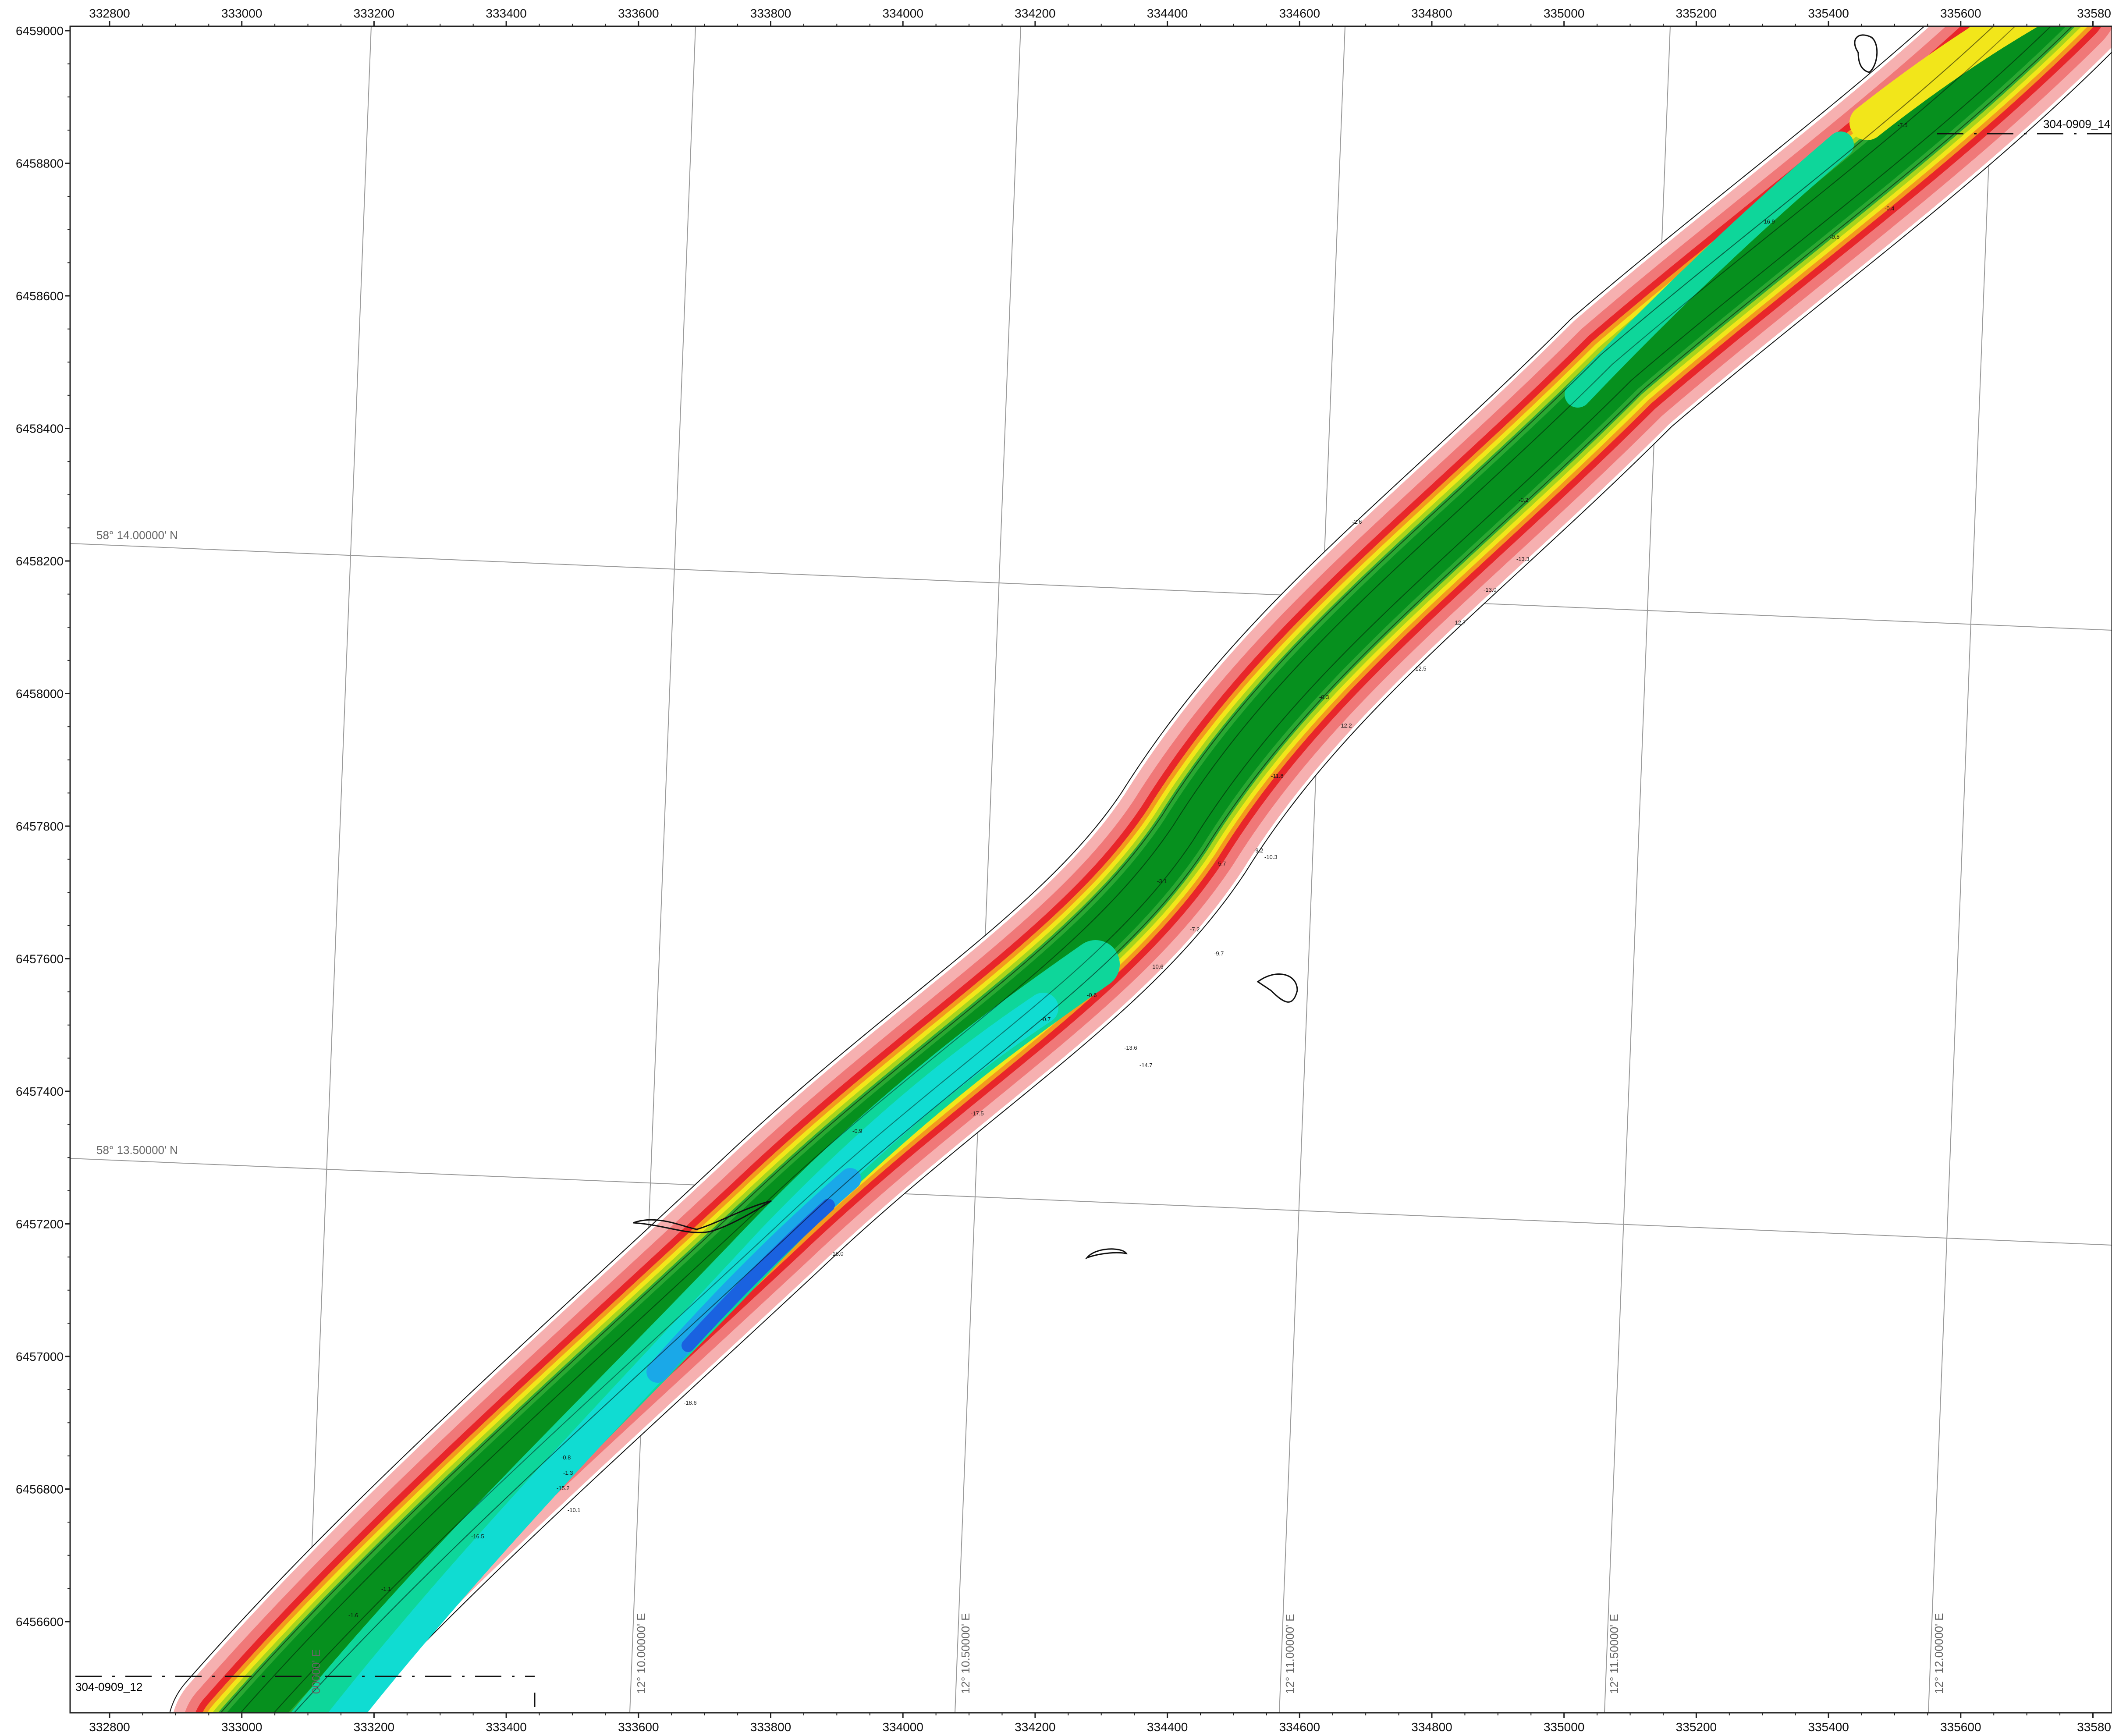  Describe the element at coordinates (1146, 1065) in the screenshot. I see `depth-label: -14.7` at that location.